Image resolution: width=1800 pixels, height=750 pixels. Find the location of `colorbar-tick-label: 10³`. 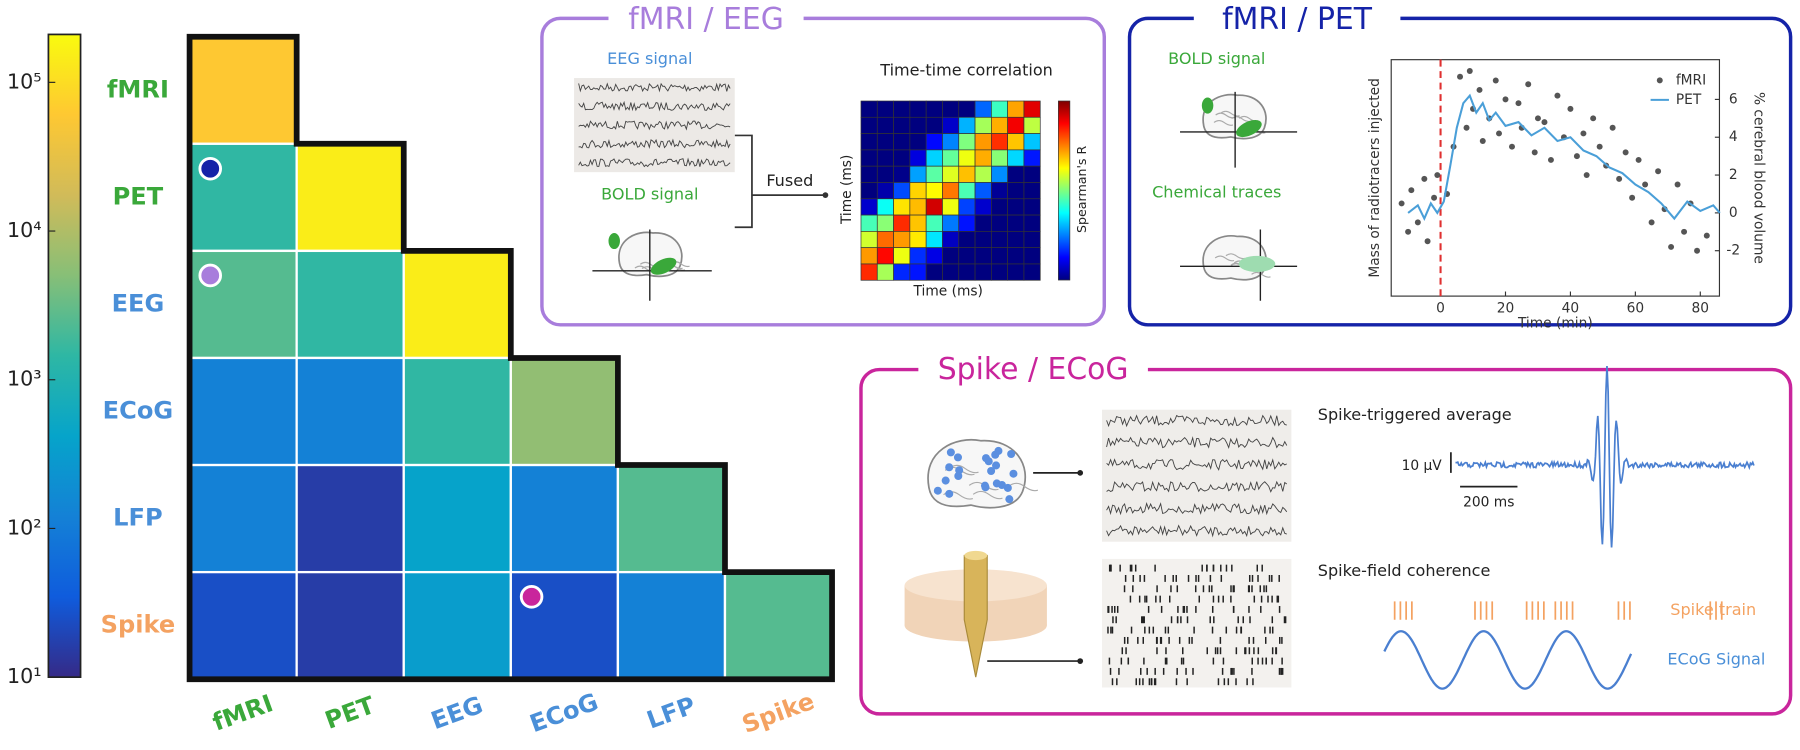

colorbar-tick-label: 10³ is located at coordinates (24, 379).